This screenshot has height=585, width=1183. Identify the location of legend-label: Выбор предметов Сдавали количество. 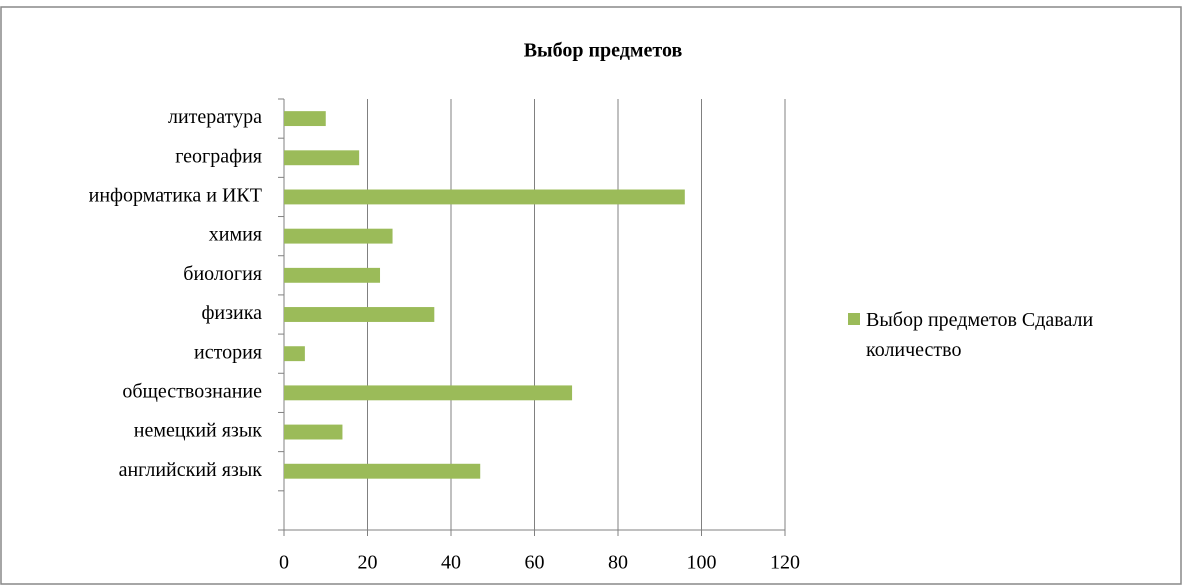
(980, 335).